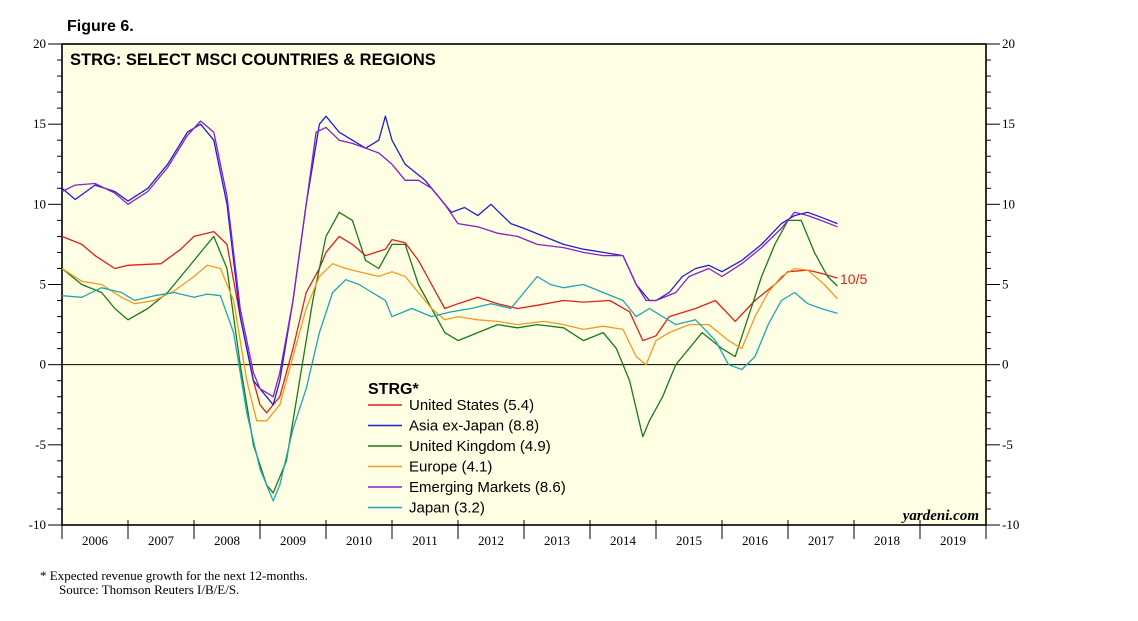 This screenshot has height=621, width=1138. What do you see at coordinates (39, 203) in the screenshot?
I see `y-tick-label-left: 10` at bounding box center [39, 203].